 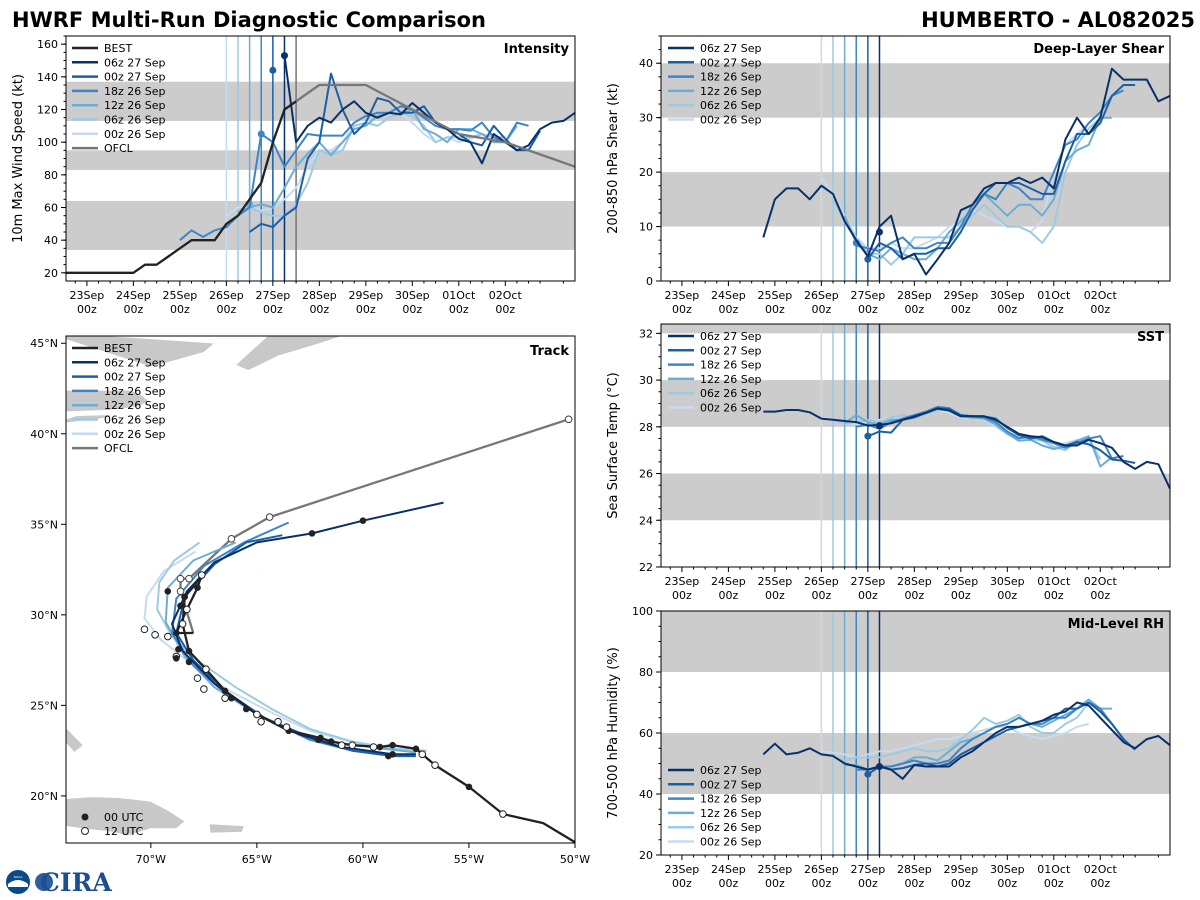 I want to click on y-tick-label: 32, so click(x=646, y=333).